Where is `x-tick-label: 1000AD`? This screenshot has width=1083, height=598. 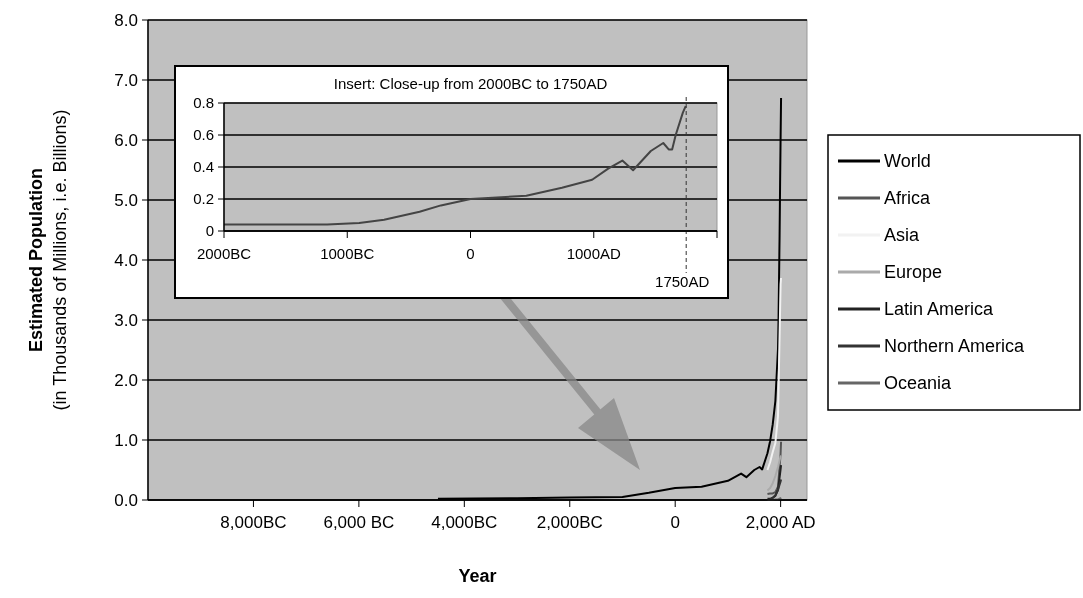
x-tick-label: 1000AD is located at coordinates (594, 253).